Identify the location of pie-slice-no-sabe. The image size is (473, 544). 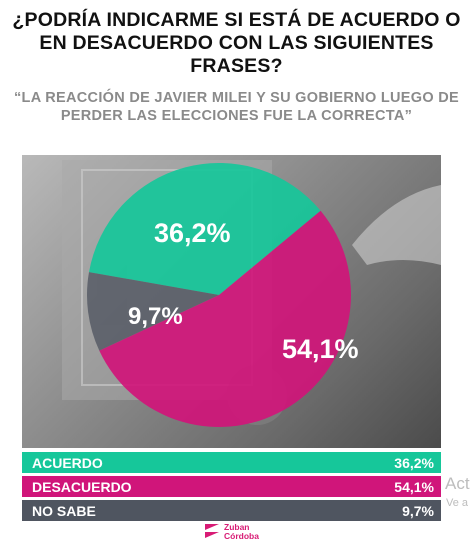
(153, 311).